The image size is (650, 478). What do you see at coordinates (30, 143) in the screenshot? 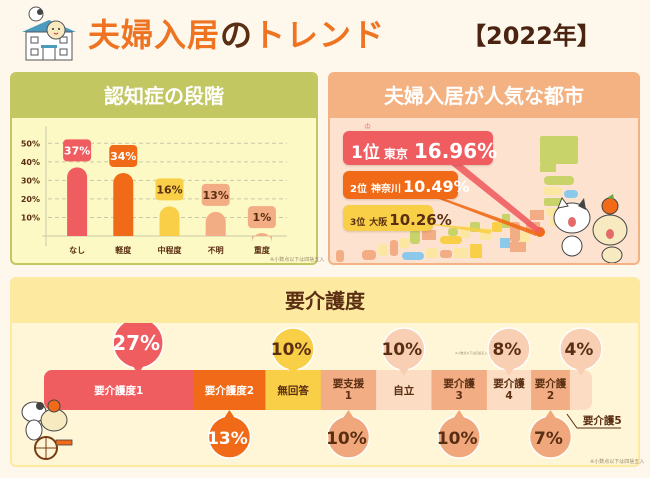
I see `y-tick-label: 50%` at bounding box center [30, 143].